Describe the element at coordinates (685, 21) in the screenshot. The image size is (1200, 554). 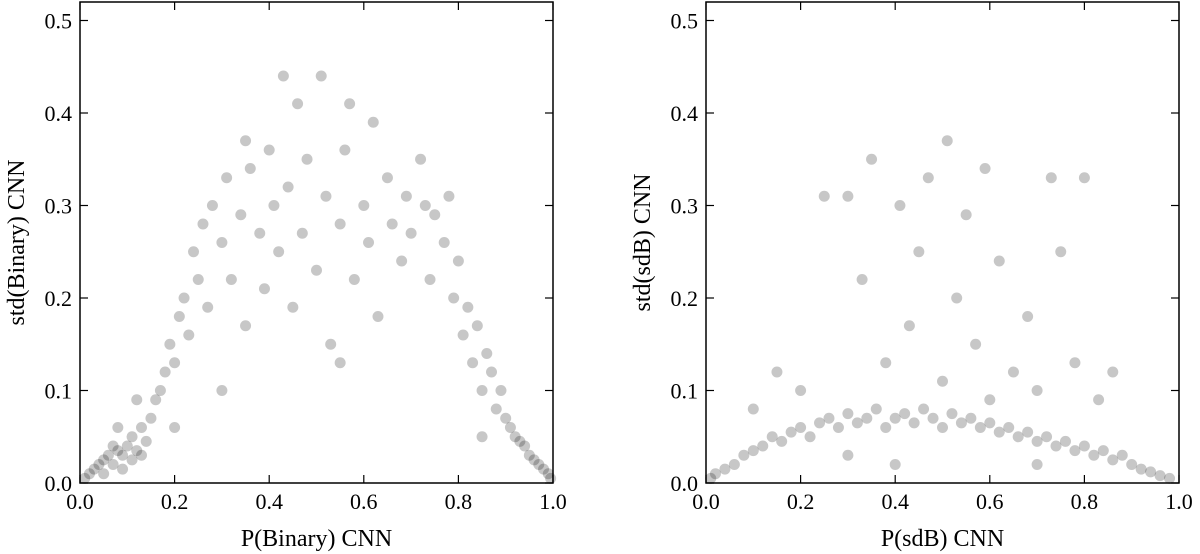
I see `y-tick-label: 0.5` at that location.